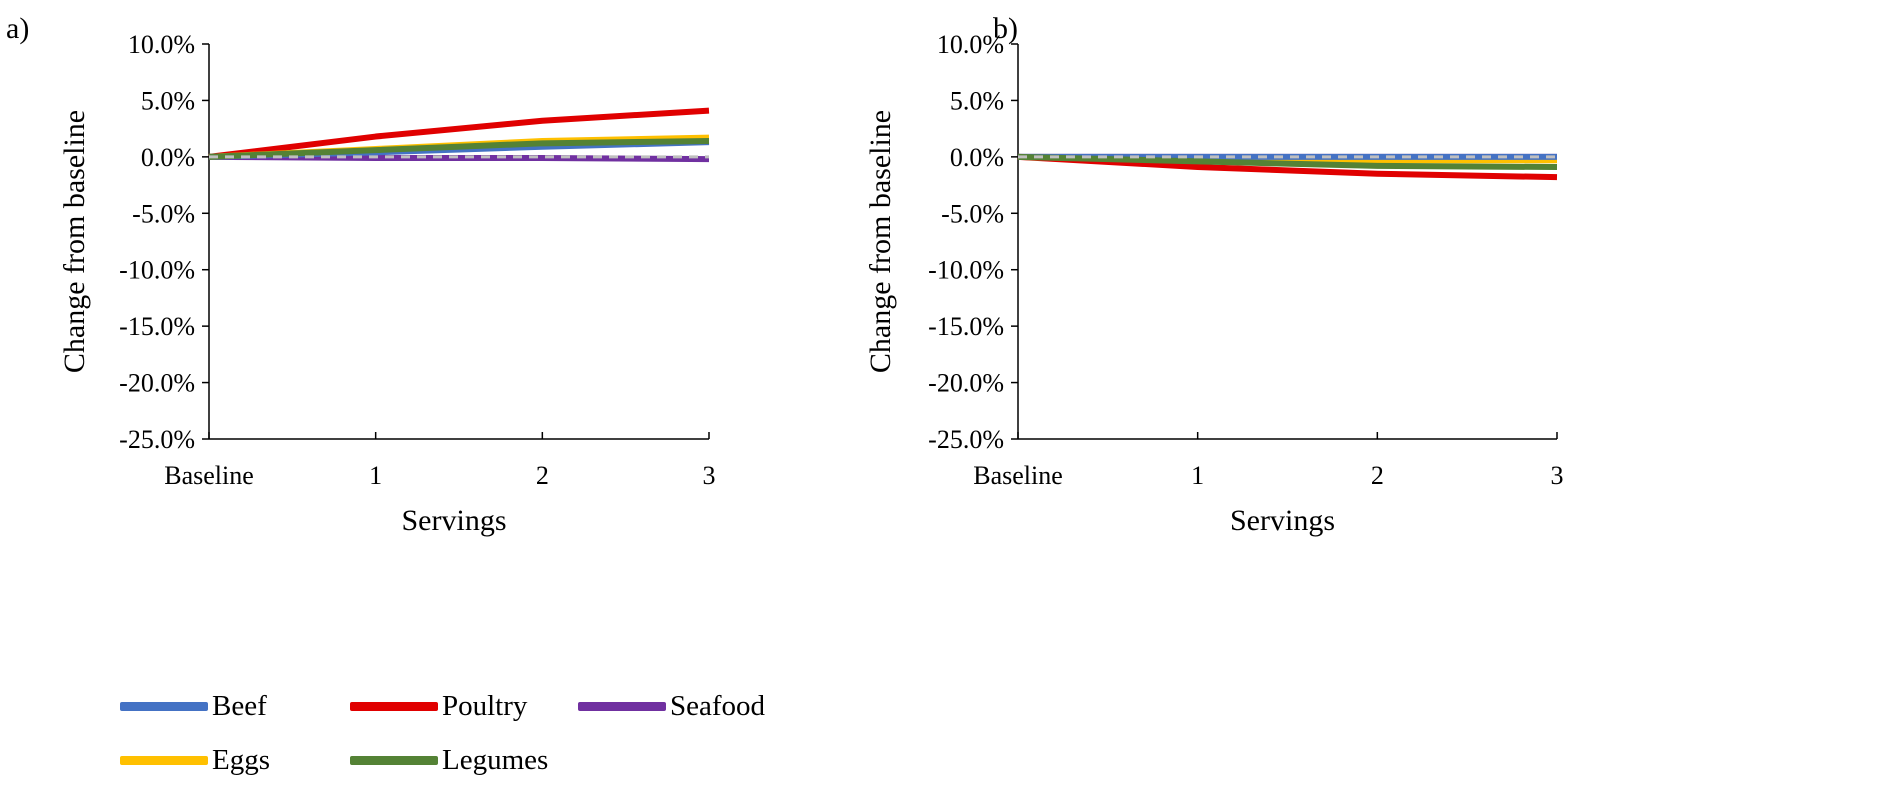 The width and height of the screenshot is (1901, 802). Describe the element at coordinates (18, 28) in the screenshot. I see `panel-a-label: a)` at that location.